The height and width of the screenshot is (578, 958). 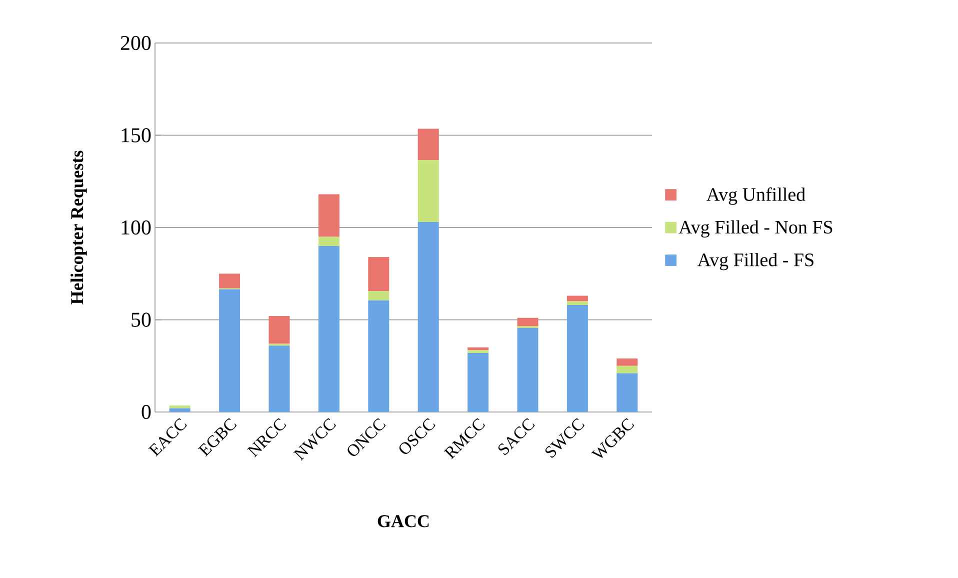 What do you see at coordinates (136, 135) in the screenshot?
I see `y-tick-label: 150` at bounding box center [136, 135].